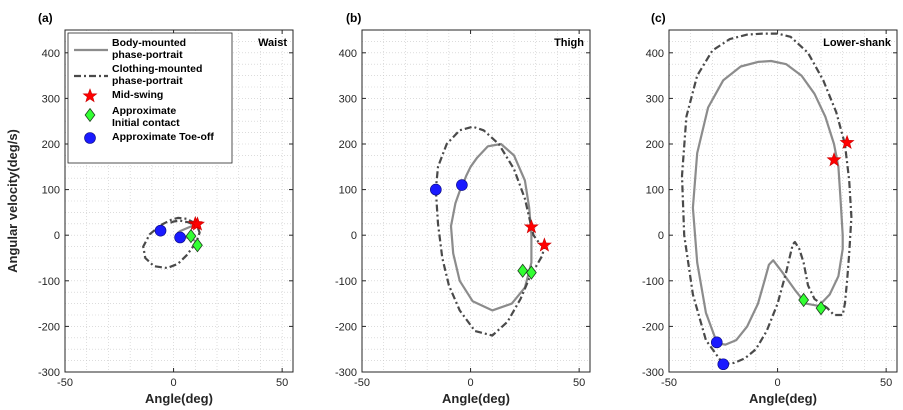  Describe the element at coordinates (90, 138) in the screenshot. I see `toe-off-legend-marker` at that location.